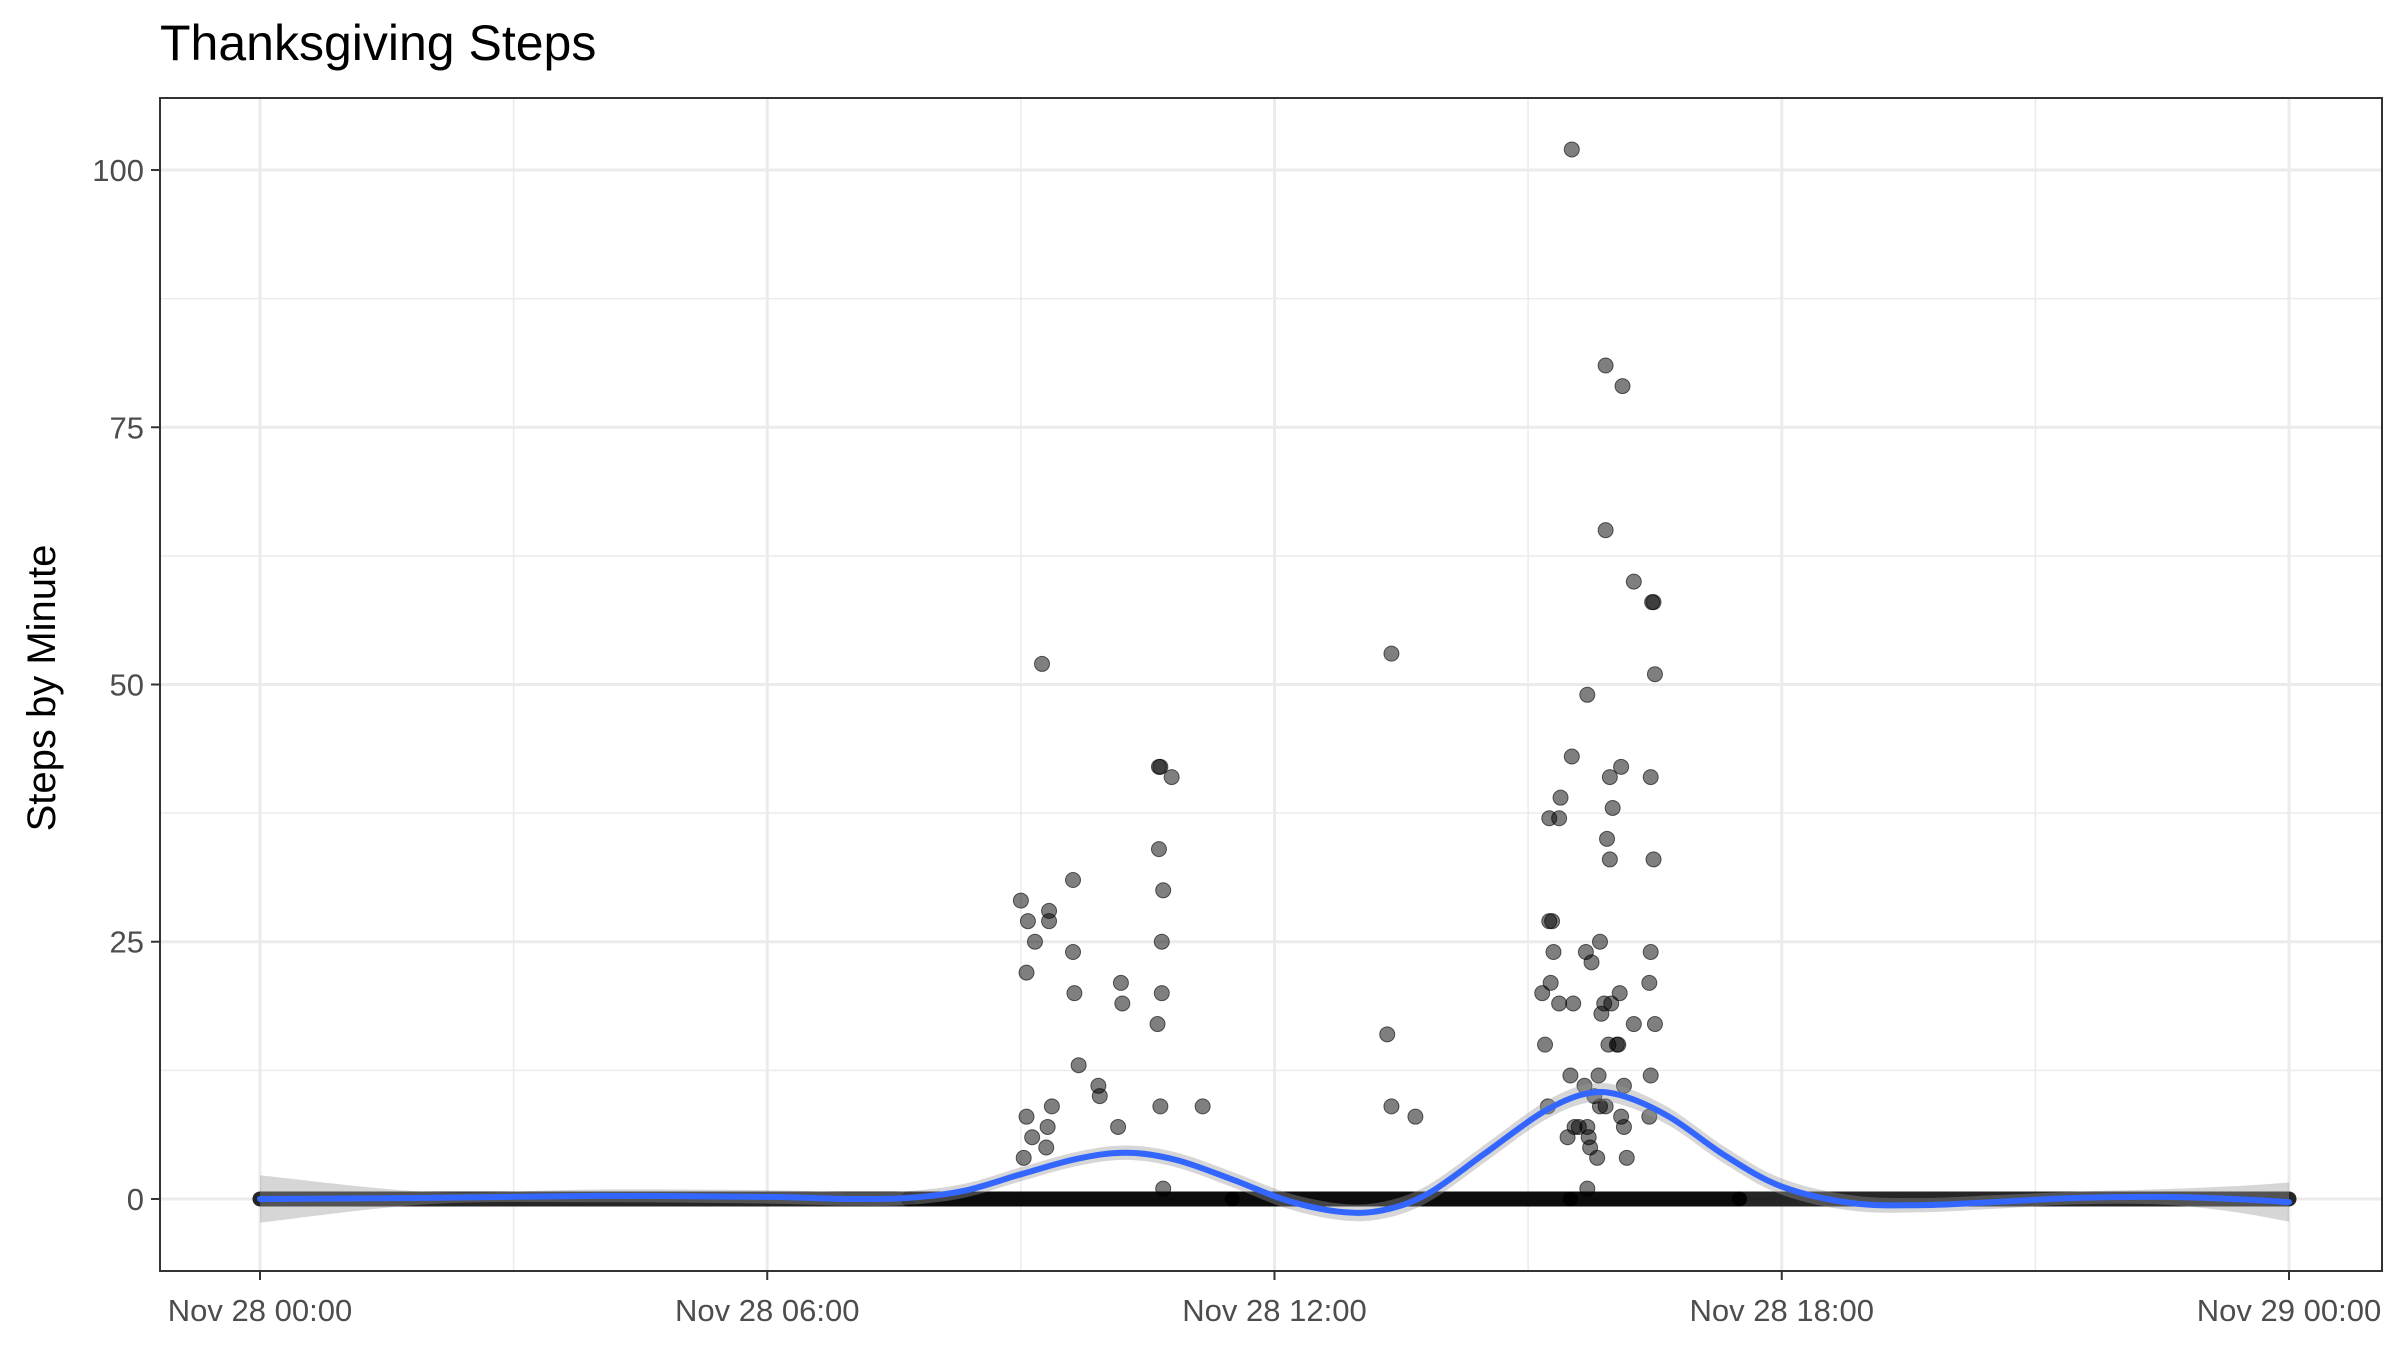  I want to click on y-tick-label: 0, so click(135, 1199).